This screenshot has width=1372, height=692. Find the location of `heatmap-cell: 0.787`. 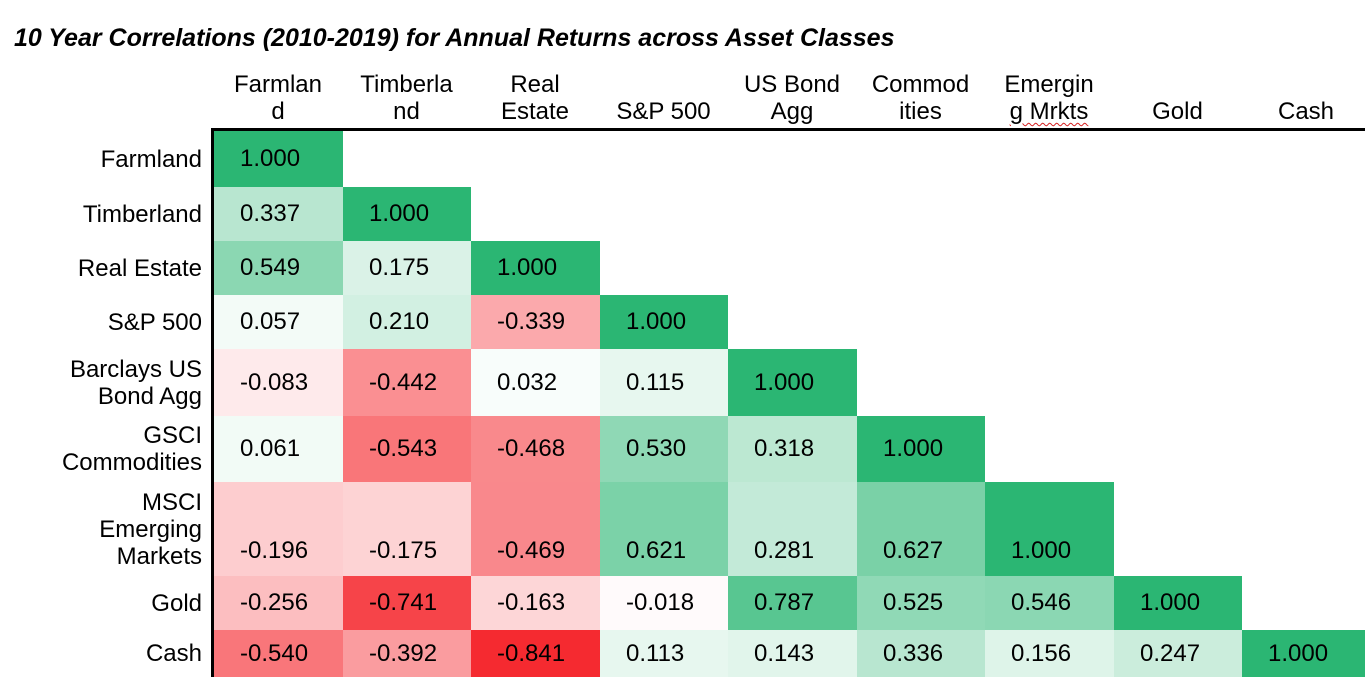

heatmap-cell: 0.787 is located at coordinates (792, 603).